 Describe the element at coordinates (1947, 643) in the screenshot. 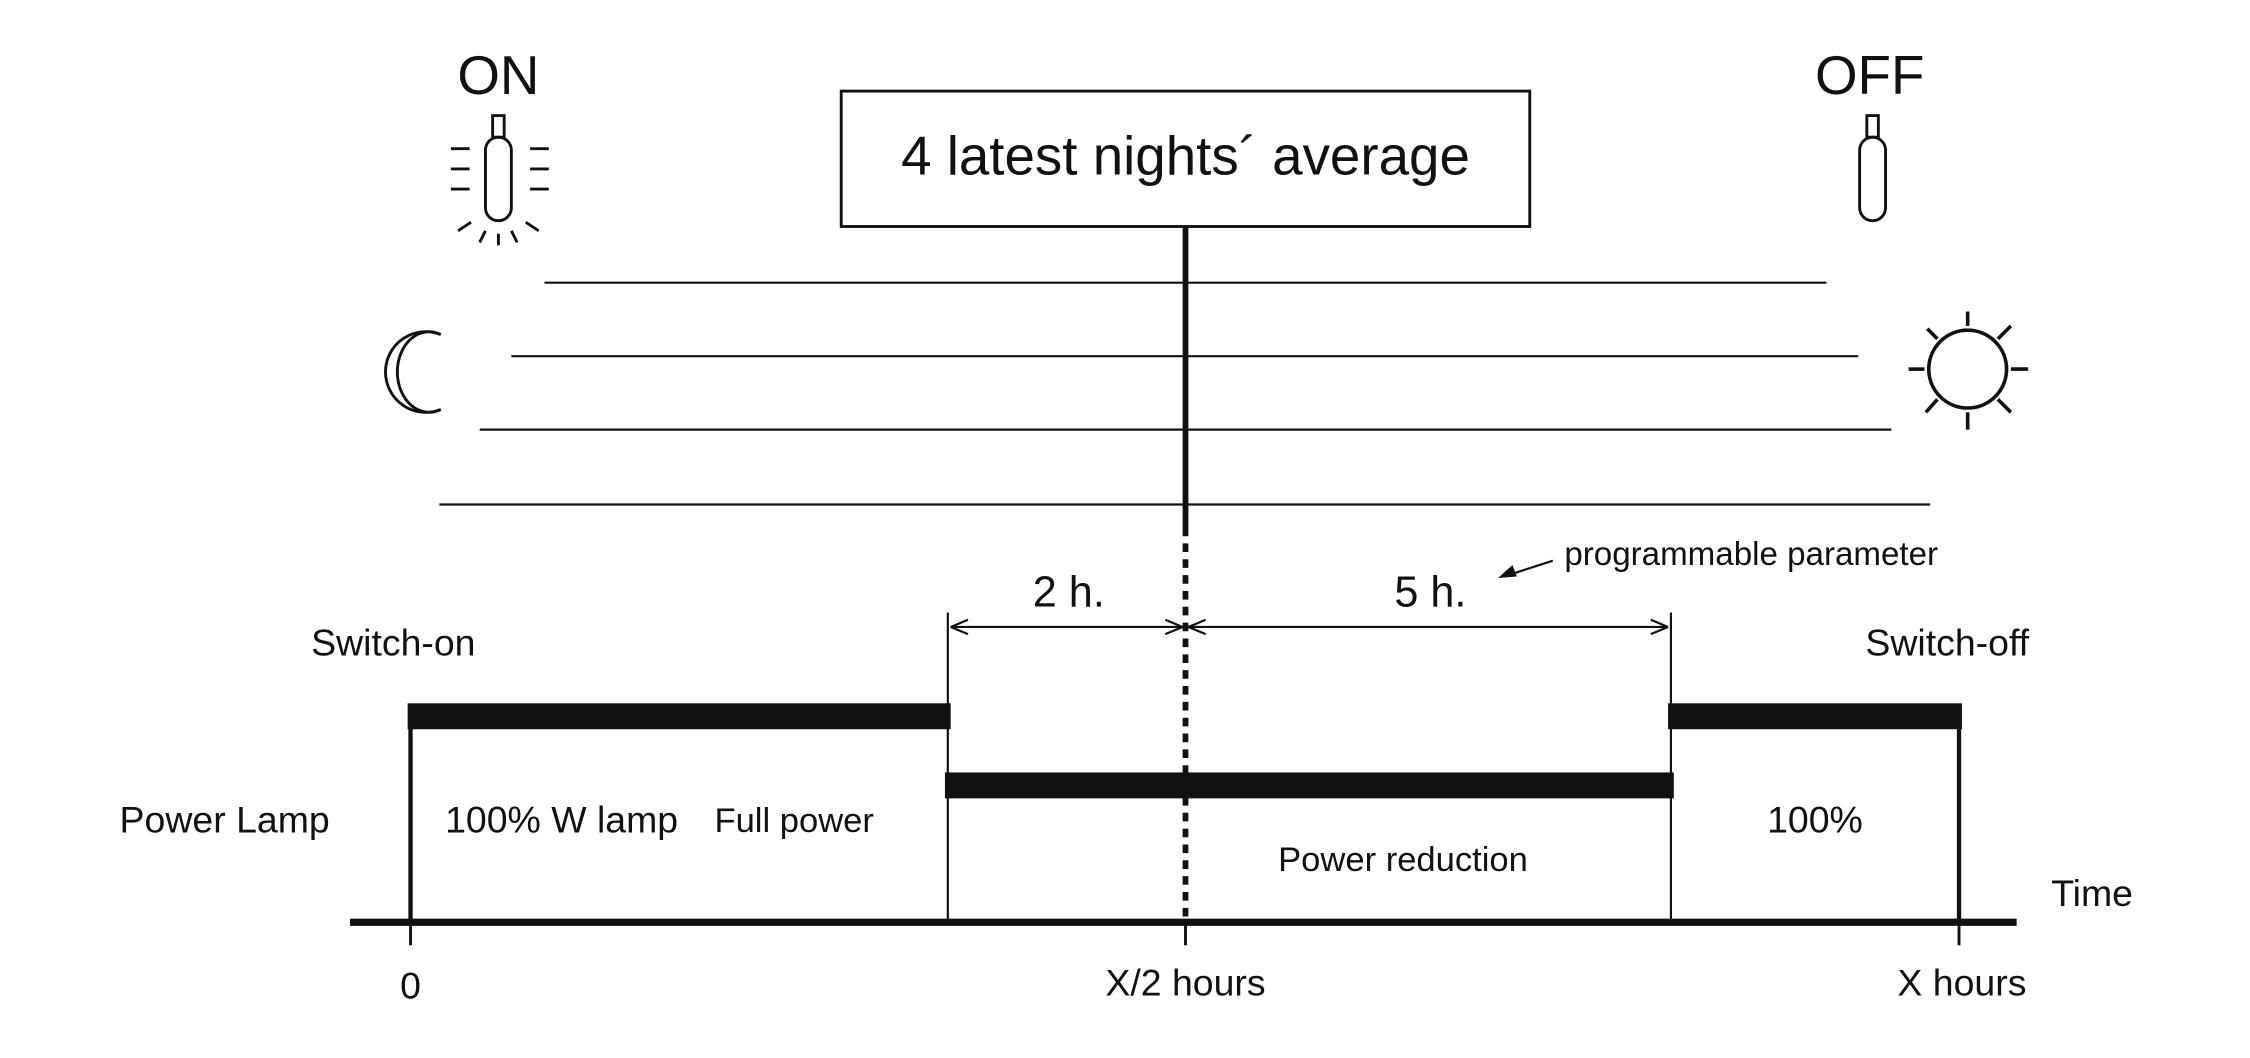

I see `switch-off-label: Switch-off` at that location.